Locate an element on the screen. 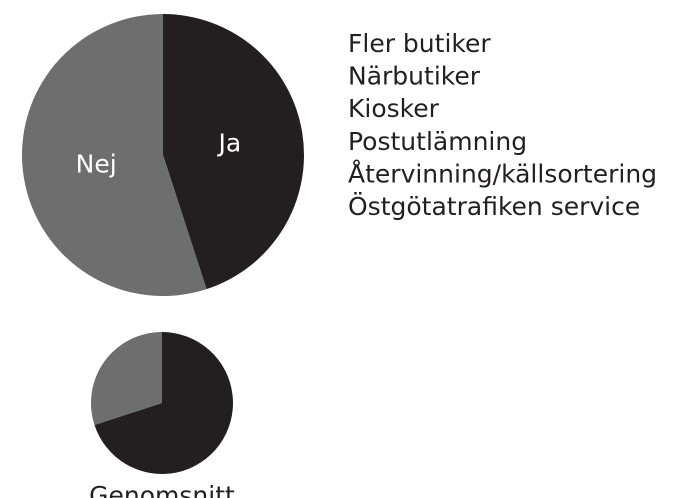  list-item: Kiosker is located at coordinates (394, 108).